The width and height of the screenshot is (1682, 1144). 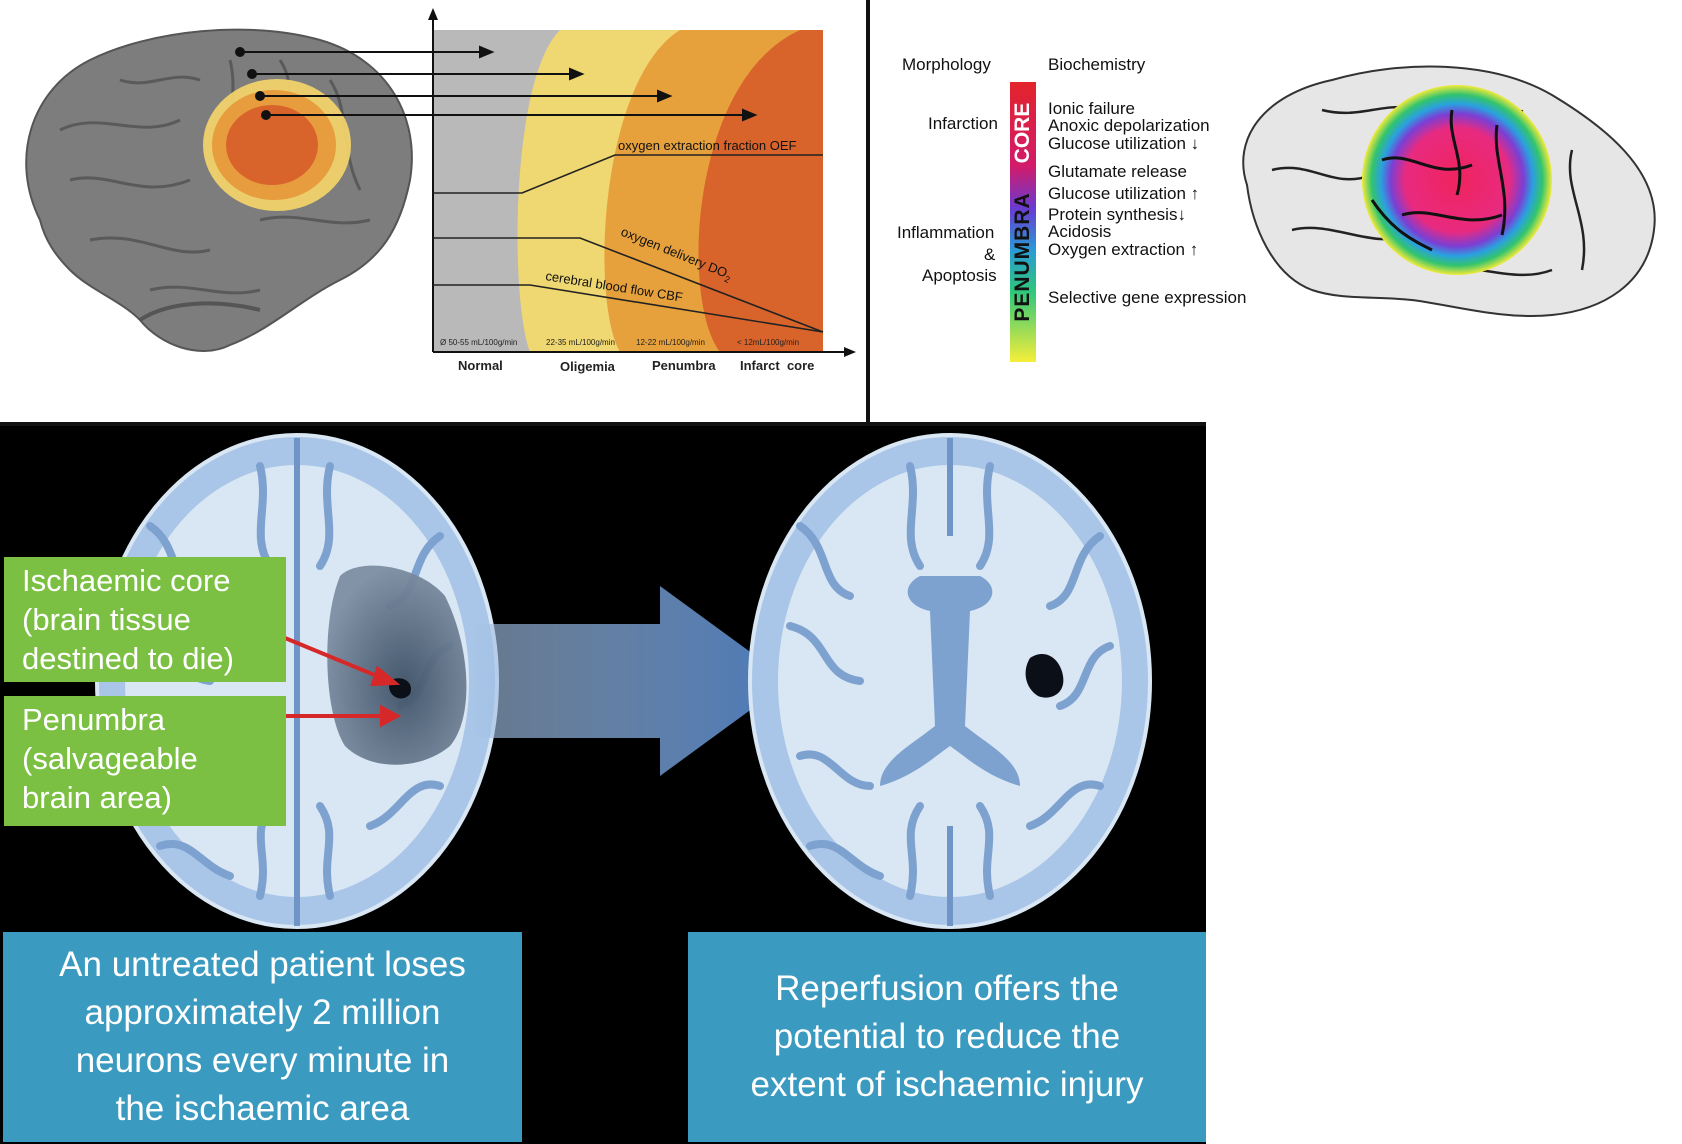 I want to click on zone-label-penumbra: Penumbra, so click(x=684, y=365).